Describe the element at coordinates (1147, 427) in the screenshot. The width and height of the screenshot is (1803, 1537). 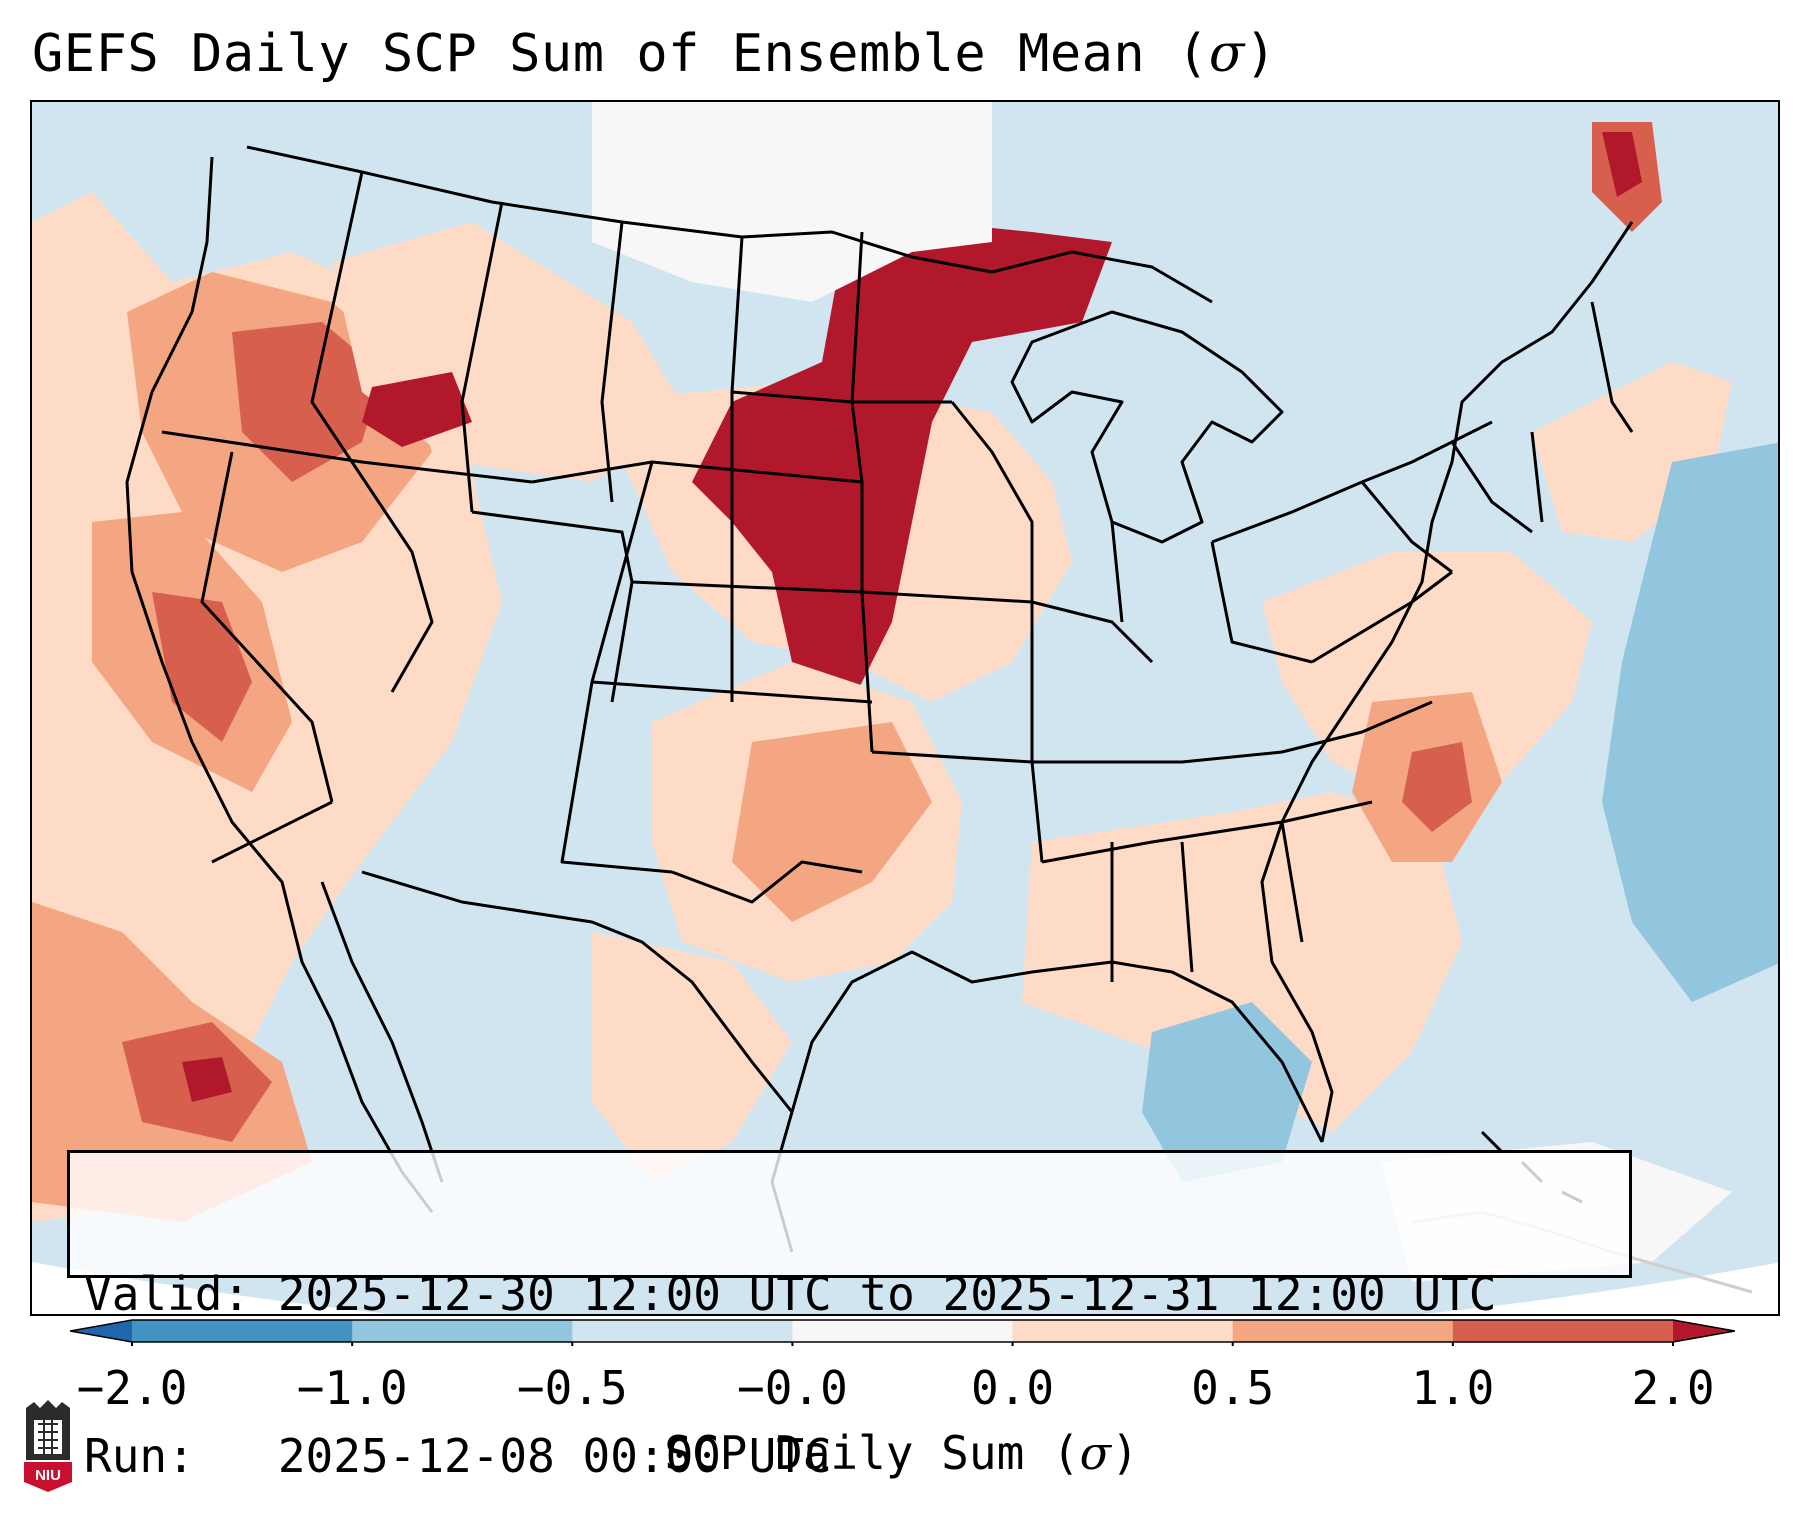
I see `great-lakes-coast` at that location.